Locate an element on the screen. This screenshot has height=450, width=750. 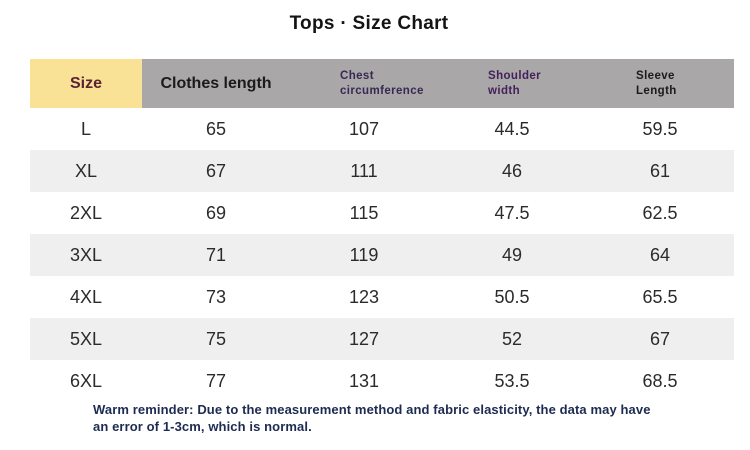
cell-sleeve-length: 64 is located at coordinates (660, 254).